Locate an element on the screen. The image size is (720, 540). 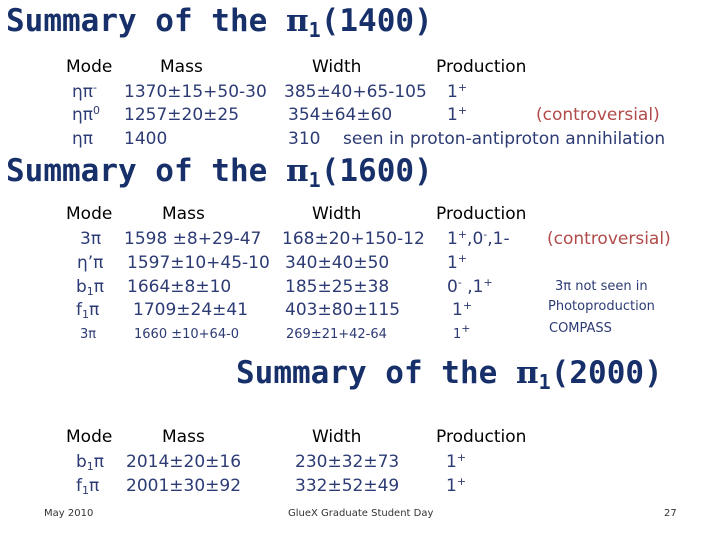
width-cell: 310 is located at coordinates (304, 139).